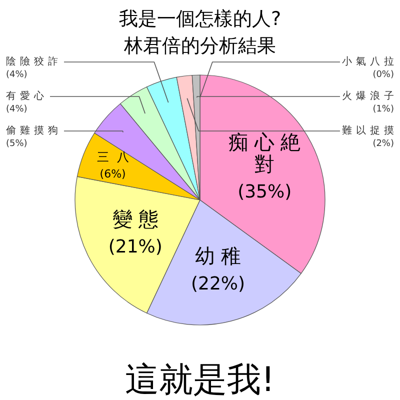 The width and height of the screenshot is (400, 400). Describe the element at coordinates (370, 131) in the screenshot. I see `category-label: 難以捉摸` at that location.